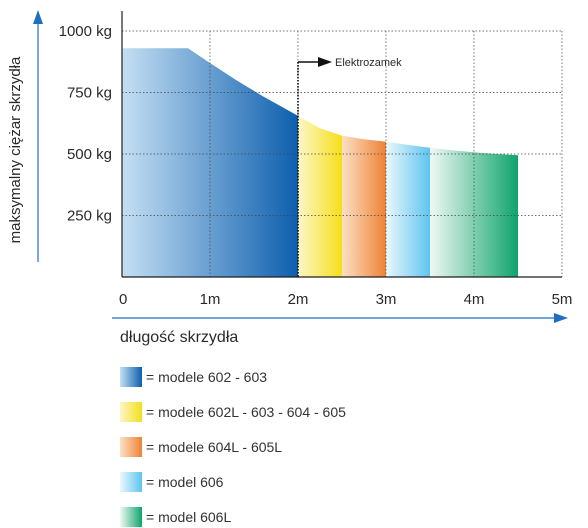 This screenshot has height=528, width=588. Describe the element at coordinates (207, 377) in the screenshot. I see `legend-label: = modele 602 - 603` at that location.